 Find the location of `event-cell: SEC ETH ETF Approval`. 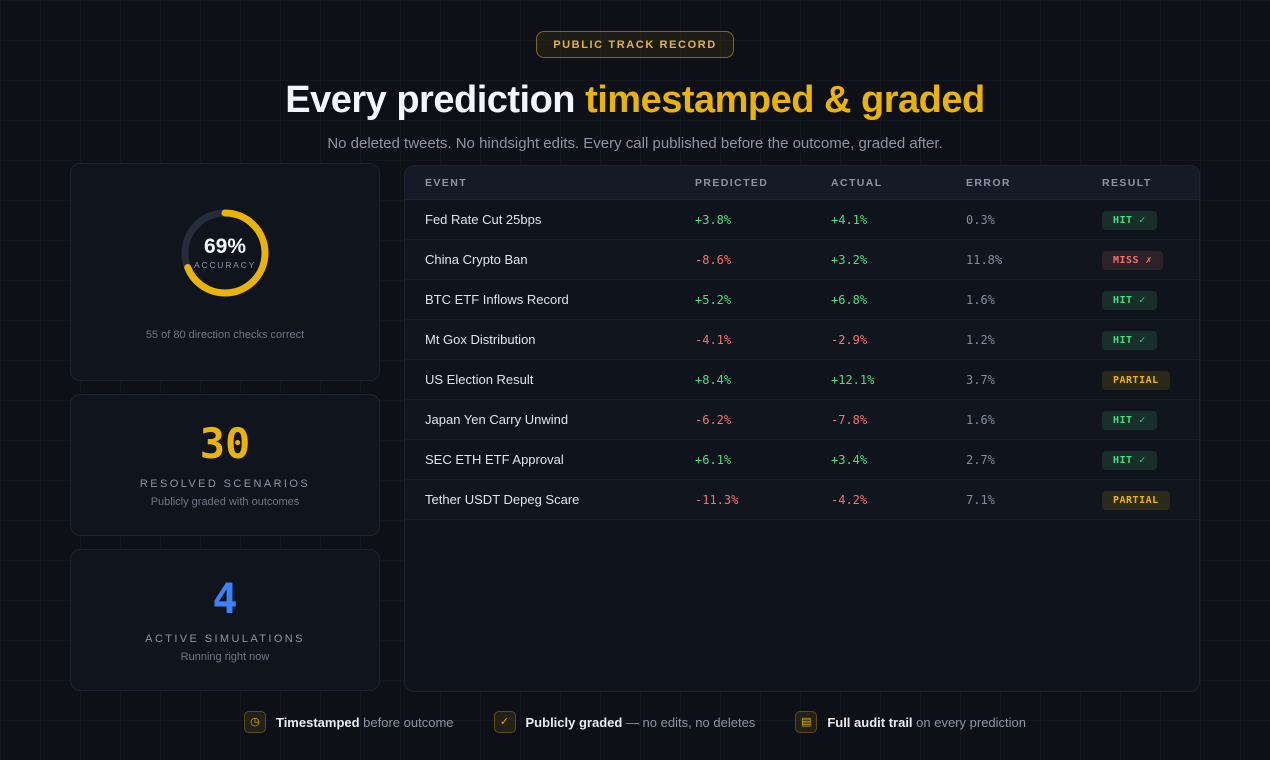

event-cell: SEC ETH ETF Approval is located at coordinates (494, 459).